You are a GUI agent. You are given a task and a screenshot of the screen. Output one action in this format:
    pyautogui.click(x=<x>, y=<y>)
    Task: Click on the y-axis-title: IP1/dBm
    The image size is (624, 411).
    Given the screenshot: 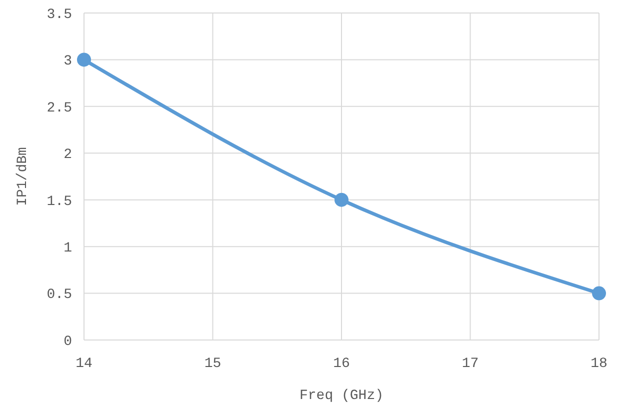 What is the action you would take?
    pyautogui.click(x=23, y=176)
    